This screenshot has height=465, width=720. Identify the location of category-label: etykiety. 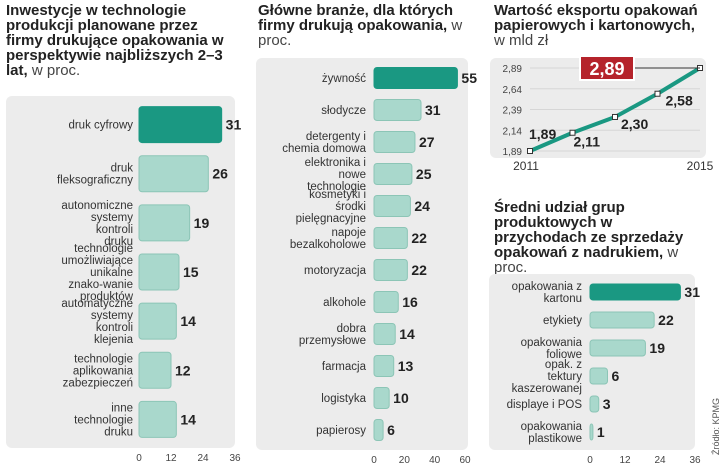
(562, 321).